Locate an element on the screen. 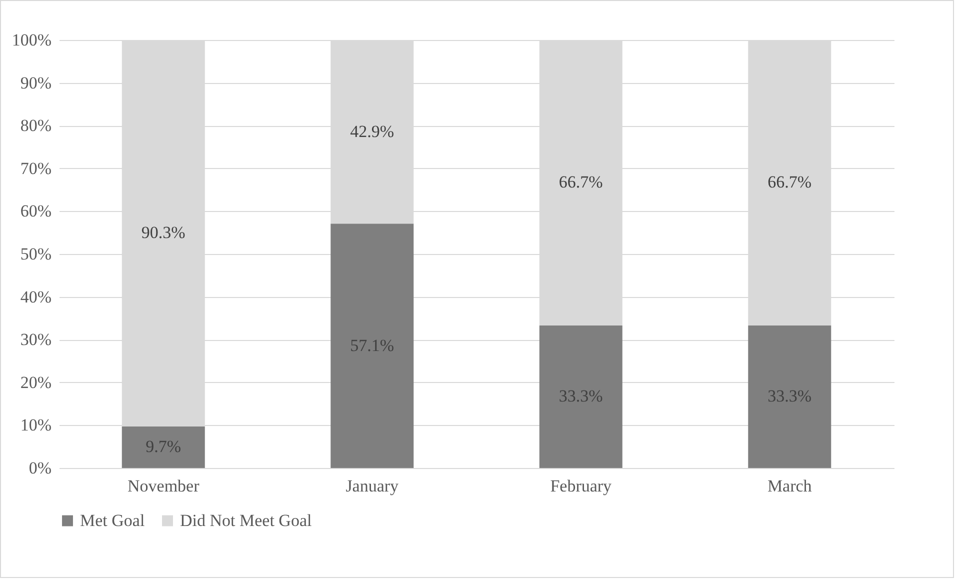 Image resolution: width=956 pixels, height=580 pixels. x-tick-label: March is located at coordinates (789, 486).